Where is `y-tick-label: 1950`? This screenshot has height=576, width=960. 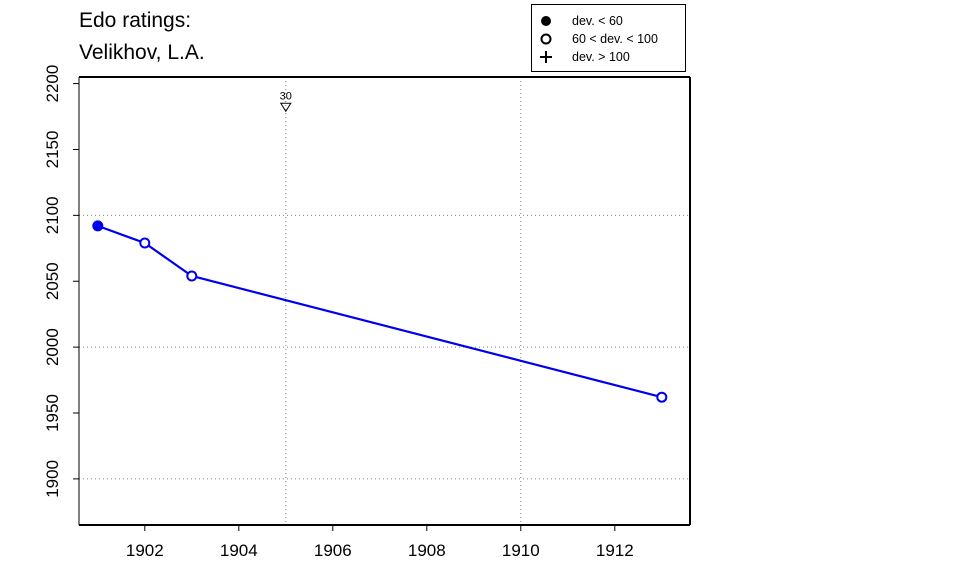
y-tick-label: 1950 is located at coordinates (52, 413).